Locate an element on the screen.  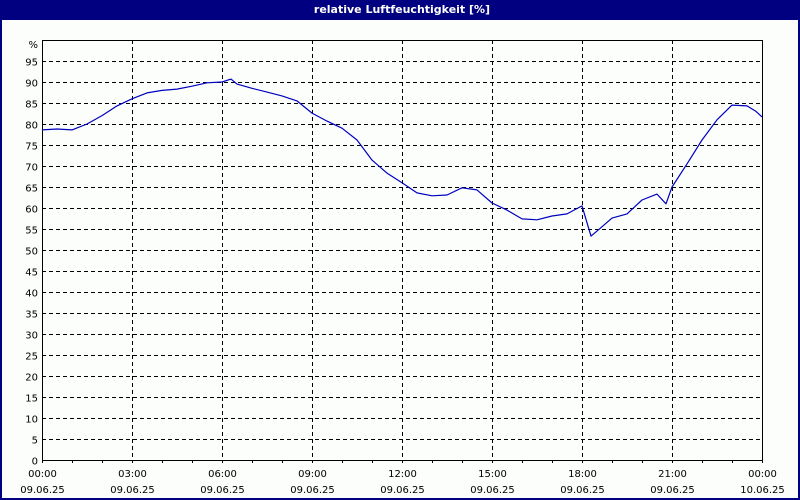
y-tick-label: 50 is located at coordinates (31, 252).